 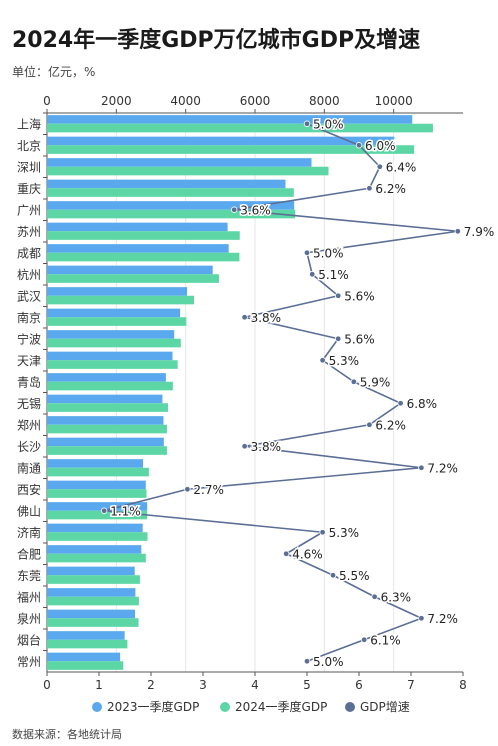 What do you see at coordinates (29, 253) in the screenshot?
I see `category-label: 成都` at bounding box center [29, 253].